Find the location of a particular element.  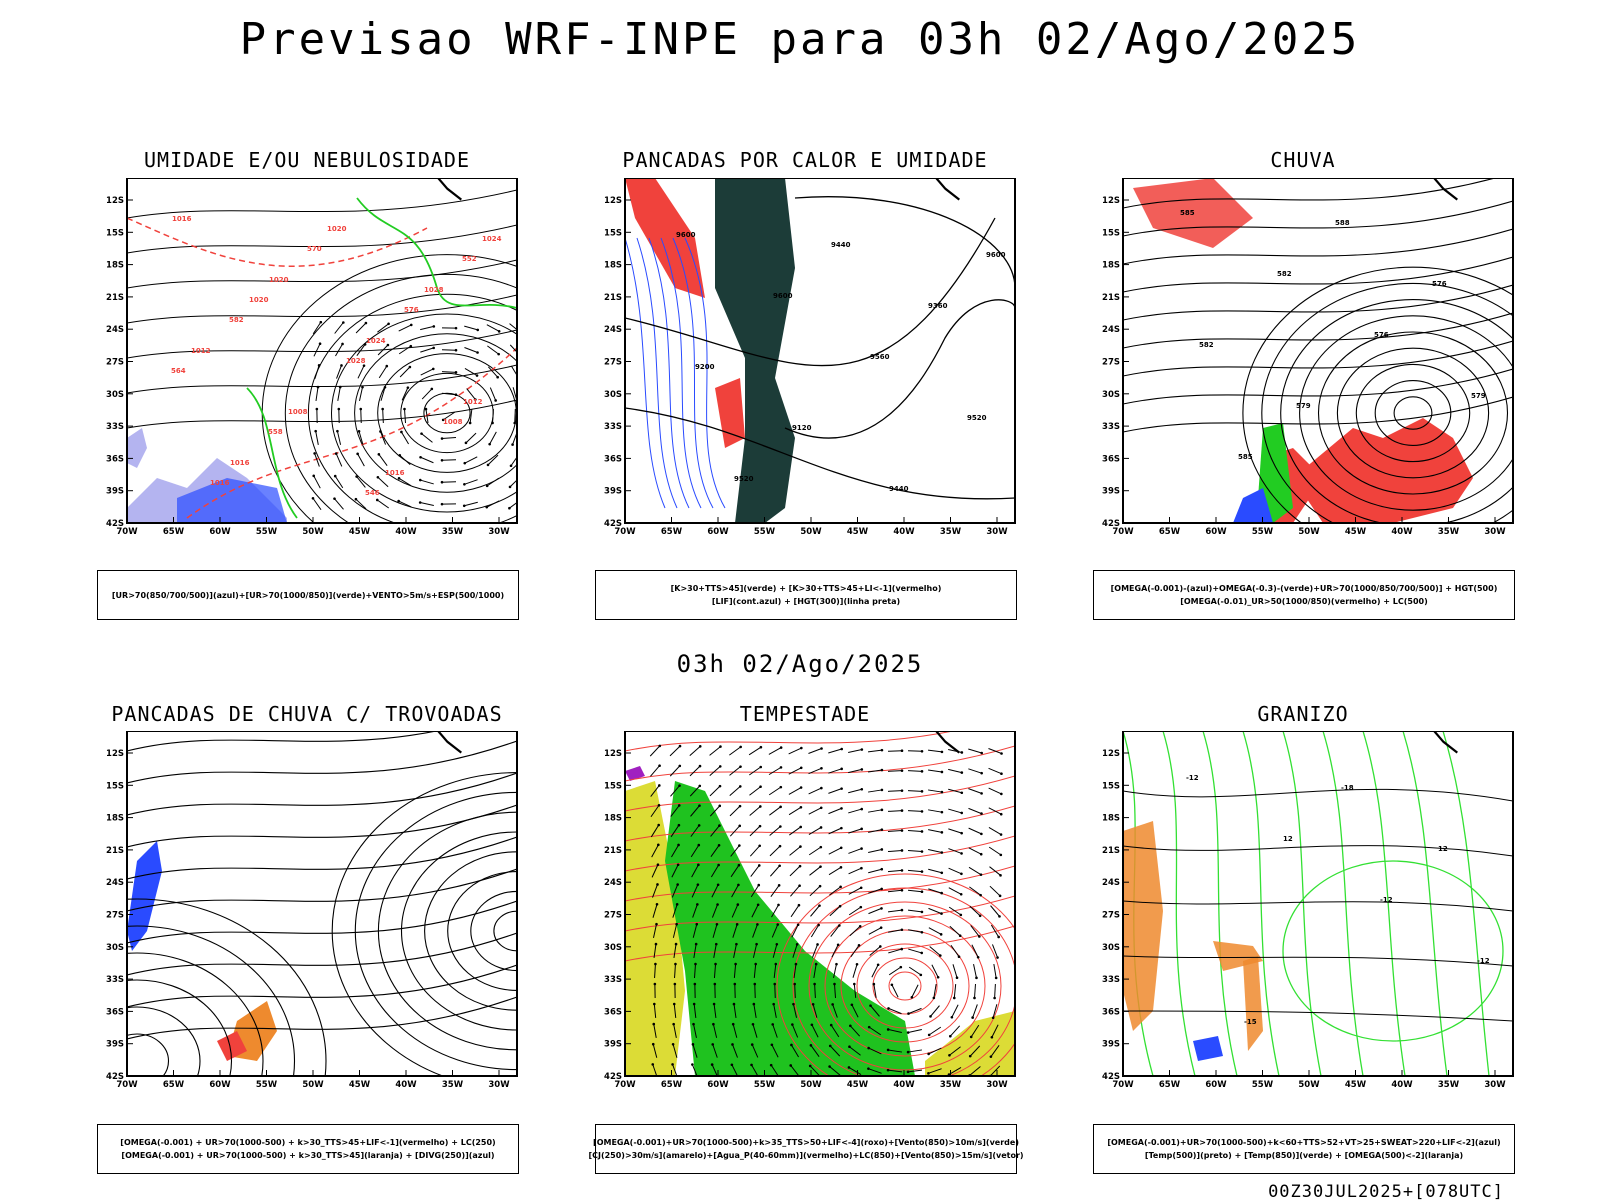

lat-label: 33S is located at coordinates (115, 980).